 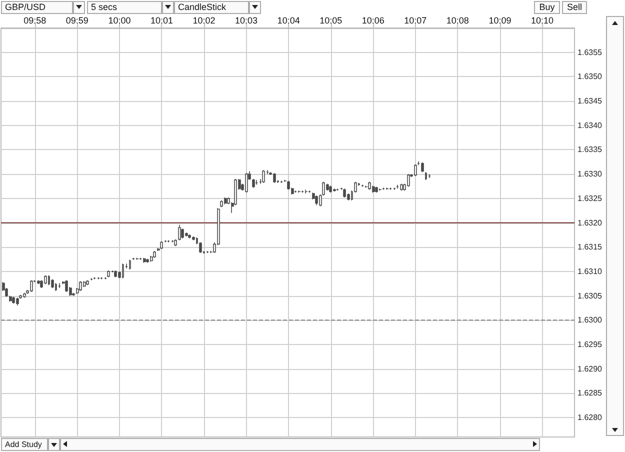 What do you see at coordinates (162, 21) in the screenshot?
I see `x-tick-label: 10:01` at bounding box center [162, 21].